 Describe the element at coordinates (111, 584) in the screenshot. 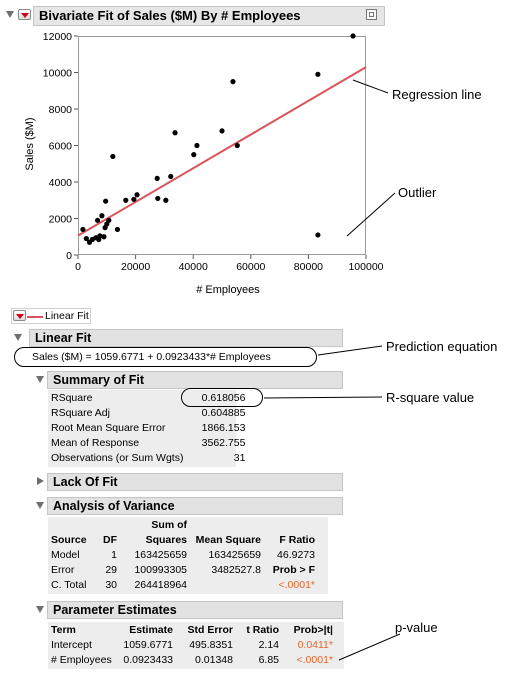

I see `anova-df: 30` at that location.